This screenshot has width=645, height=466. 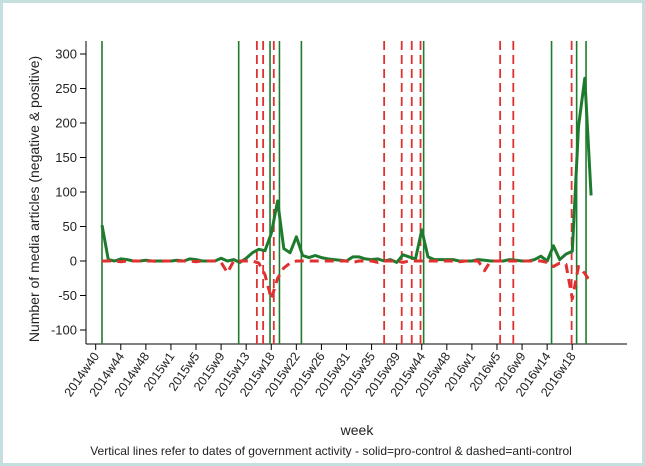 I want to click on y-tick-label: 150, so click(x=66, y=157).